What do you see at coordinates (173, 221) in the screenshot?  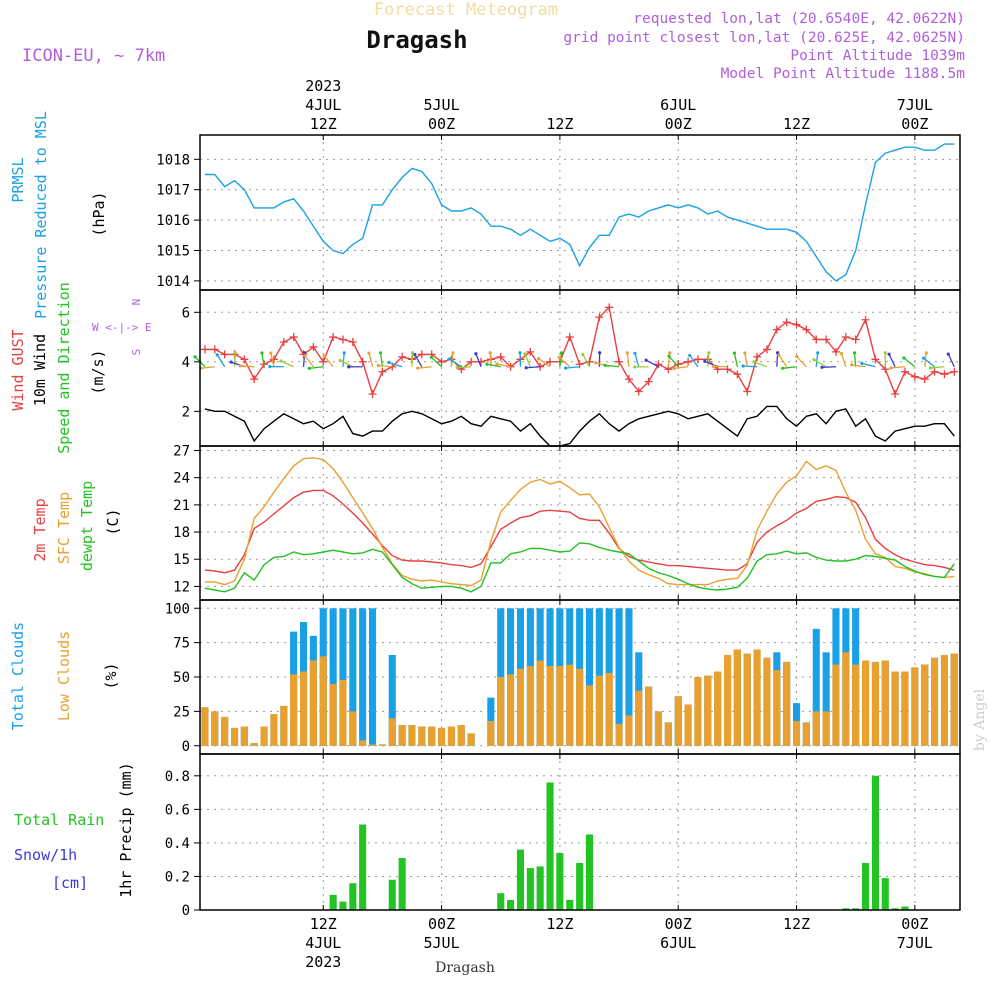 I see `y-tick-label: 1016` at bounding box center [173, 221].